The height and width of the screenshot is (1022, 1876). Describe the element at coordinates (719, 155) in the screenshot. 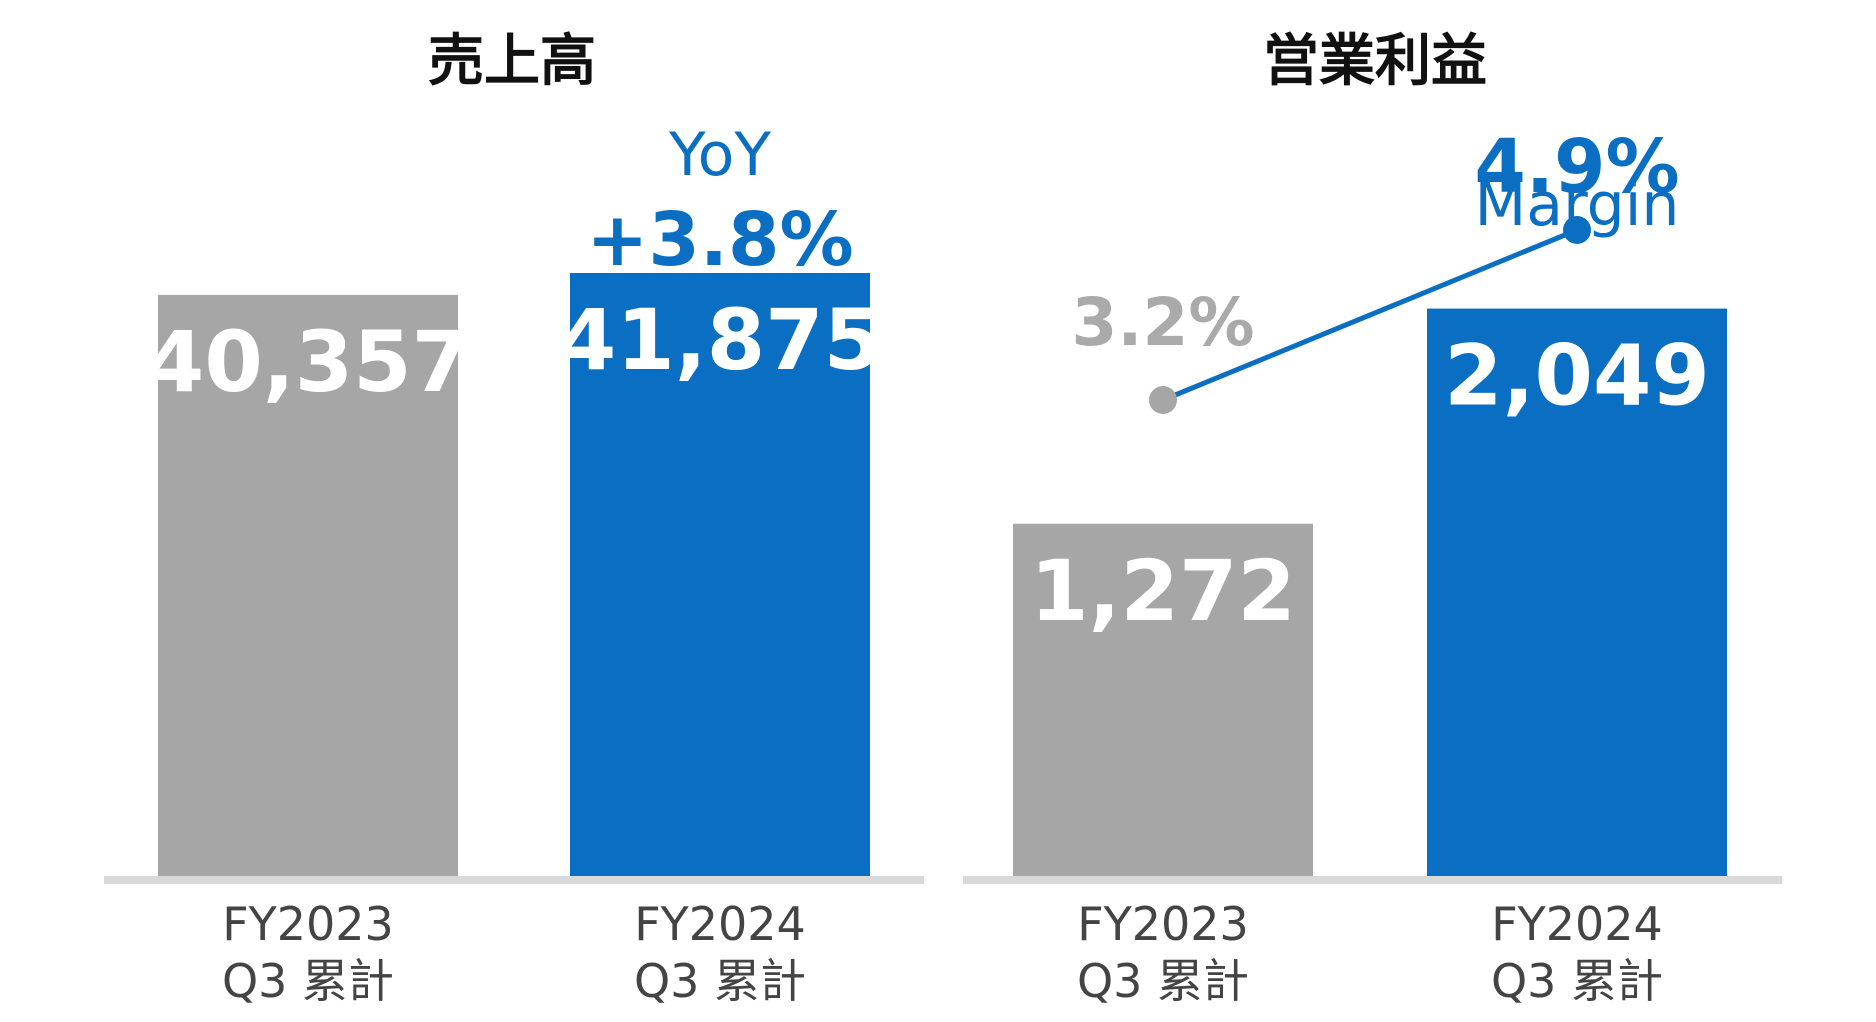

I see `yoy-heading: YoY` at that location.